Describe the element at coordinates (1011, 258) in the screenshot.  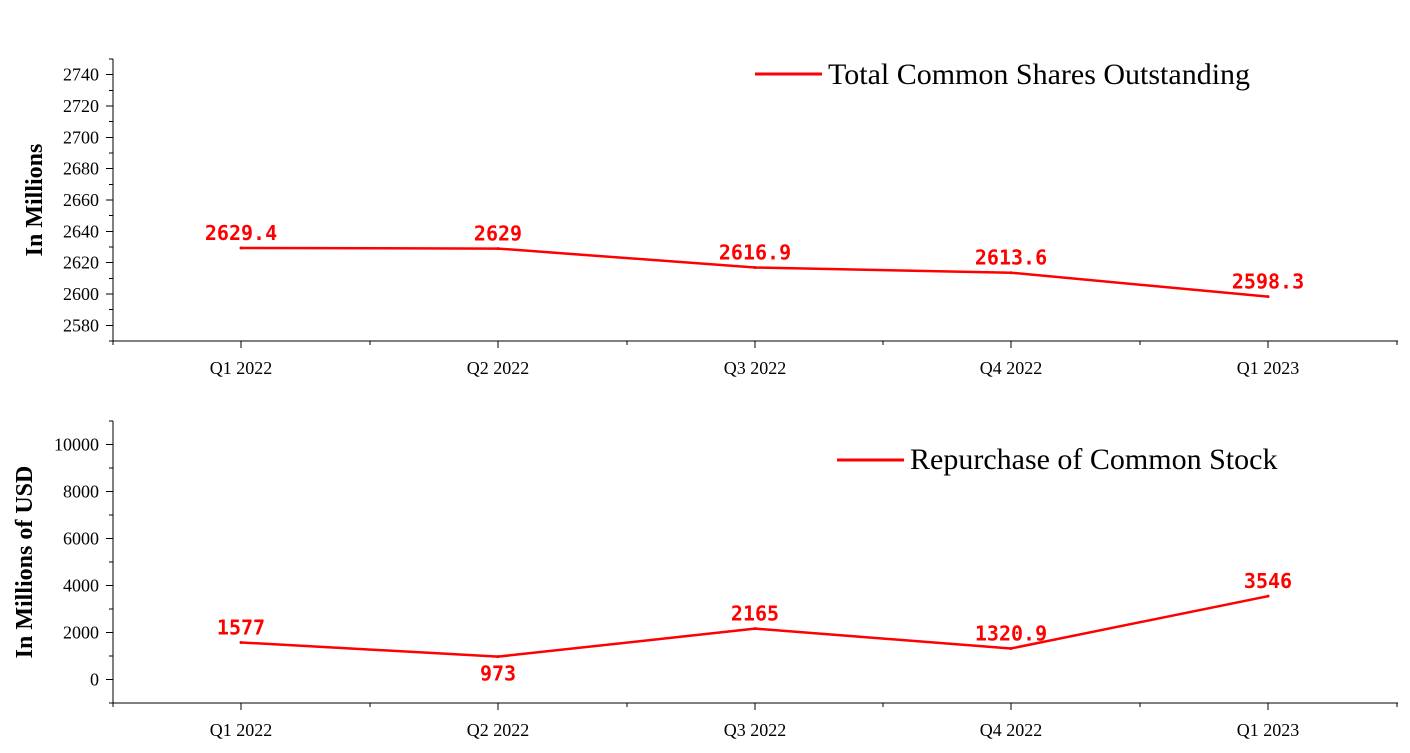
I see `data-label: 2613.6` at that location.